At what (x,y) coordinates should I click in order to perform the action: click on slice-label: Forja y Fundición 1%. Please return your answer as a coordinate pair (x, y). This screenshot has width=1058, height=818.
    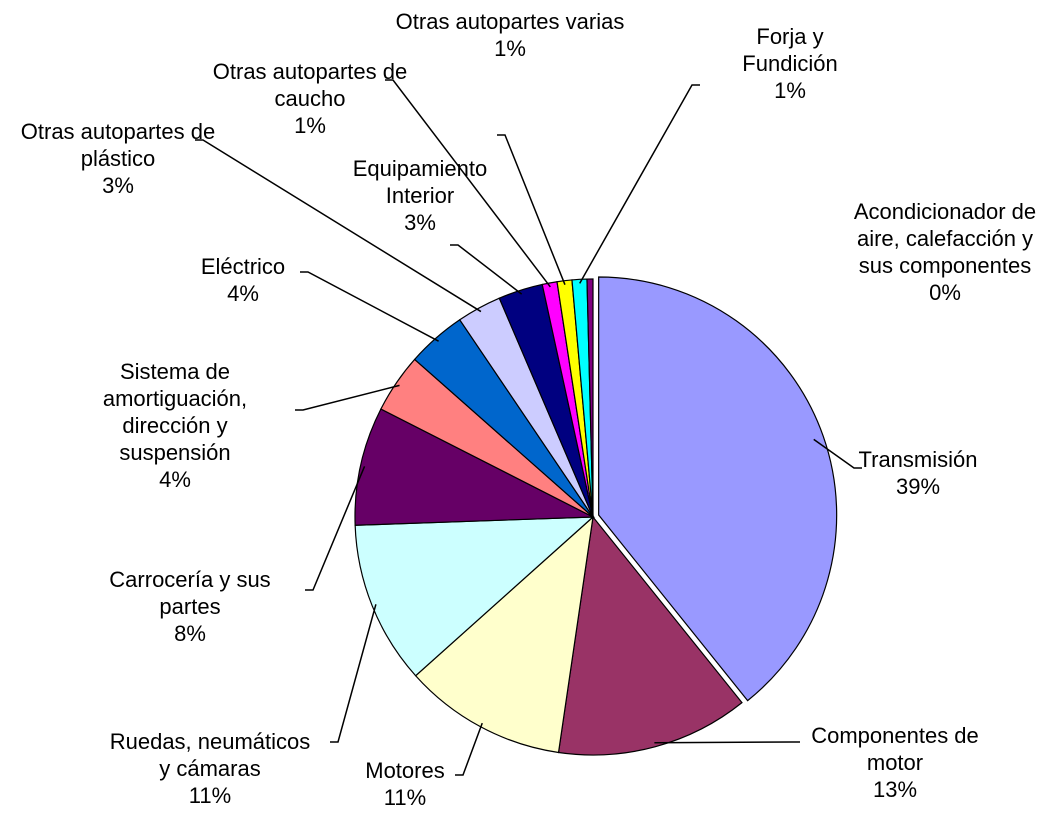
    Looking at the image, I should click on (790, 63).